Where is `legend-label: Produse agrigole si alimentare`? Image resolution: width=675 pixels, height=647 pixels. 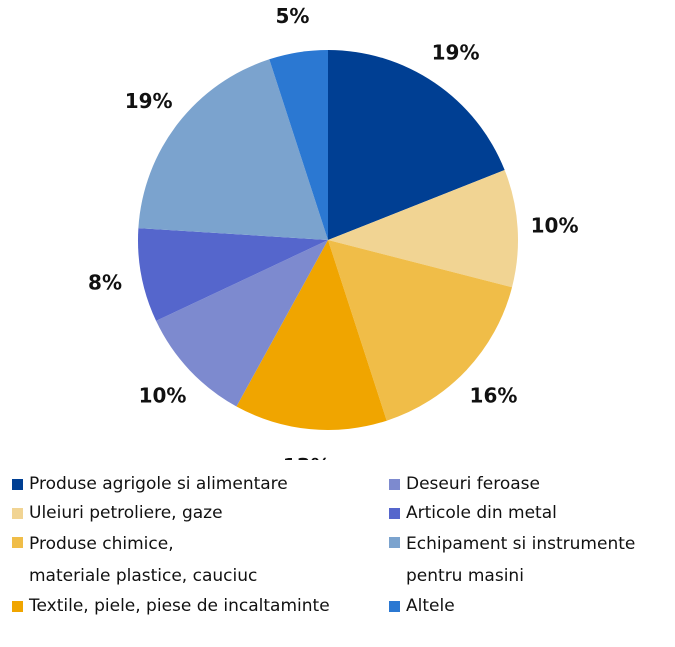 legend-label: Produse agrigole si alimentare is located at coordinates (158, 484).